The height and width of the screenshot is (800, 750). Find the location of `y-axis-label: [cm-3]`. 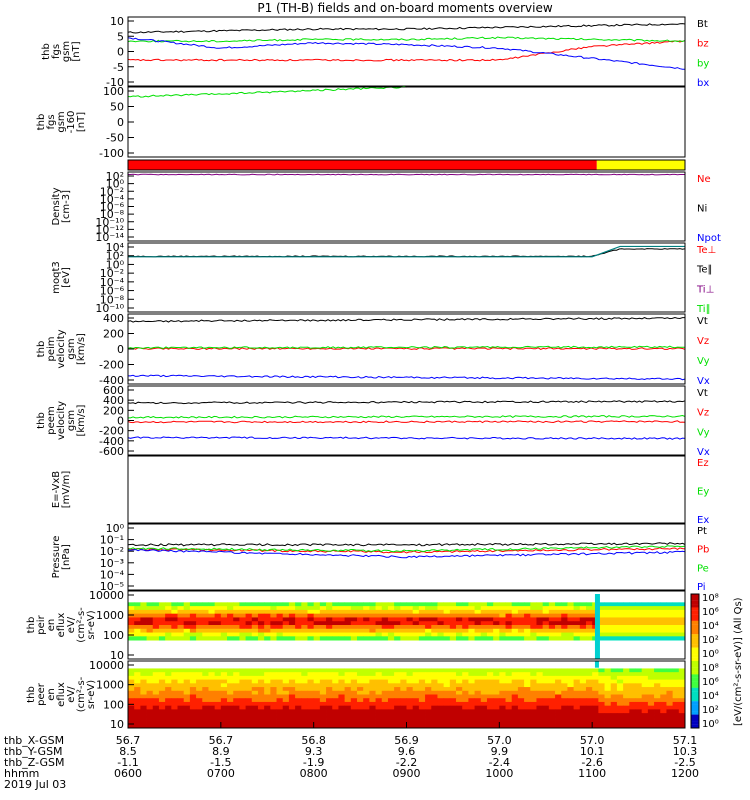

y-axis-label: [cm-3] is located at coordinates (66, 206).